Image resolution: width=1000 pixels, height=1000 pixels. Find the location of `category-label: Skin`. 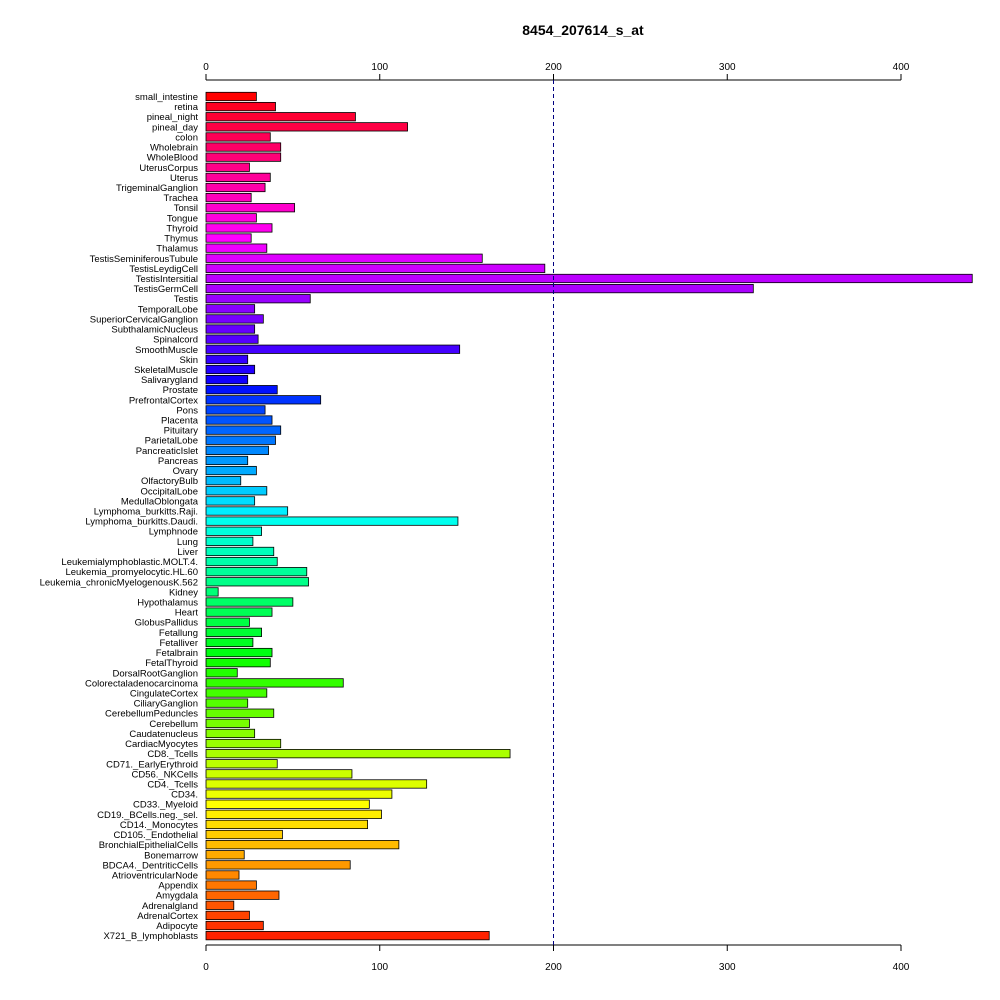

category-label: Skin is located at coordinates (189, 360).